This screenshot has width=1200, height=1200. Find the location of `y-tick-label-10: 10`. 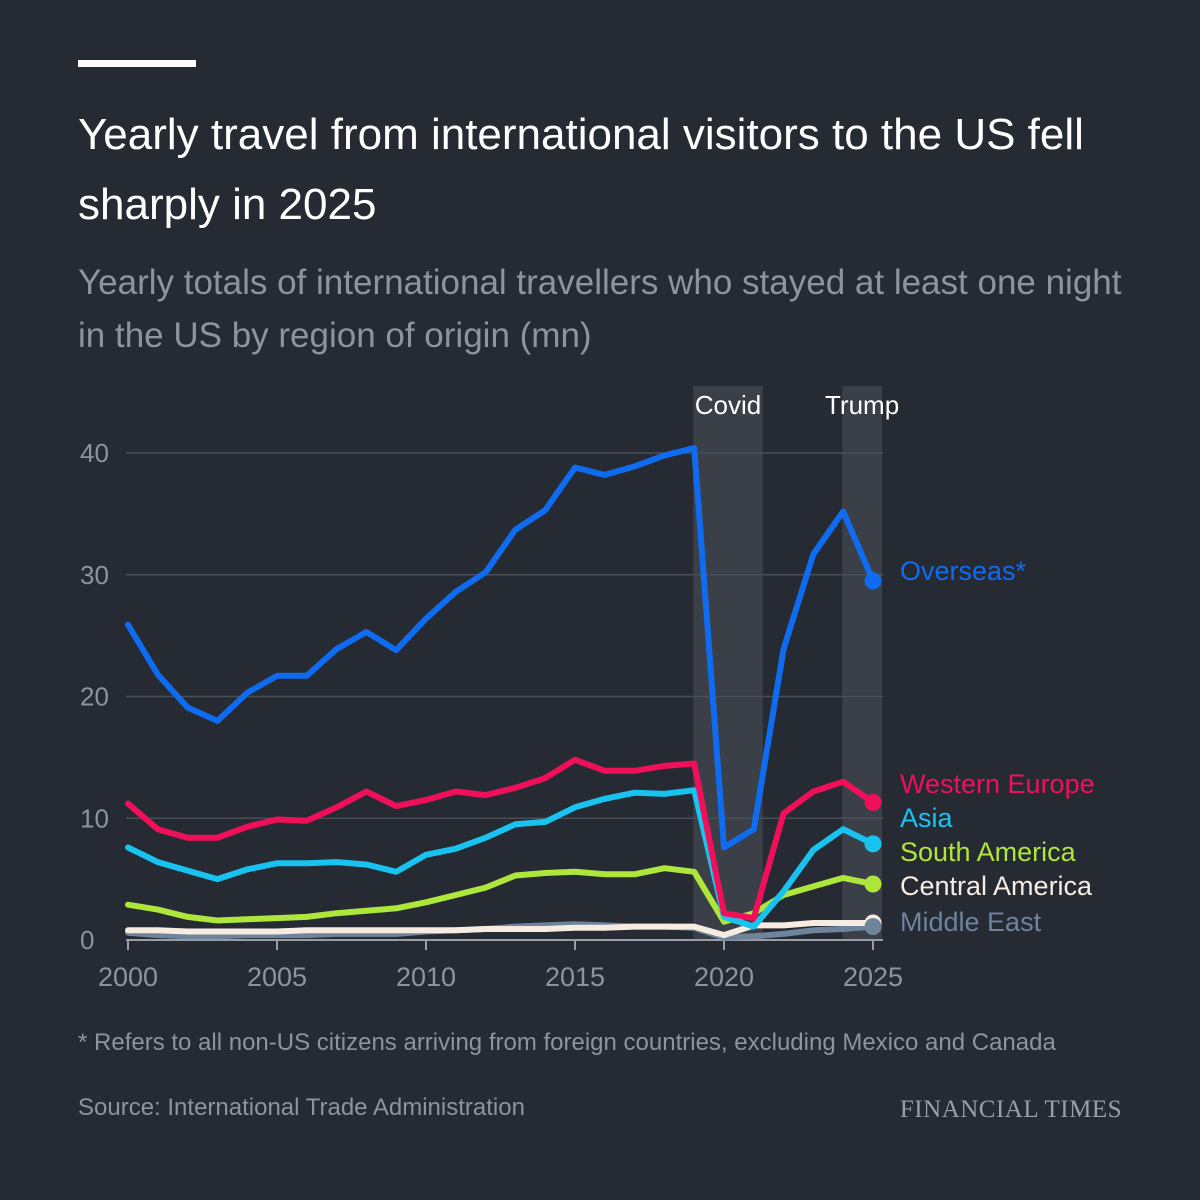

y-tick-label-10: 10 is located at coordinates (94, 818).